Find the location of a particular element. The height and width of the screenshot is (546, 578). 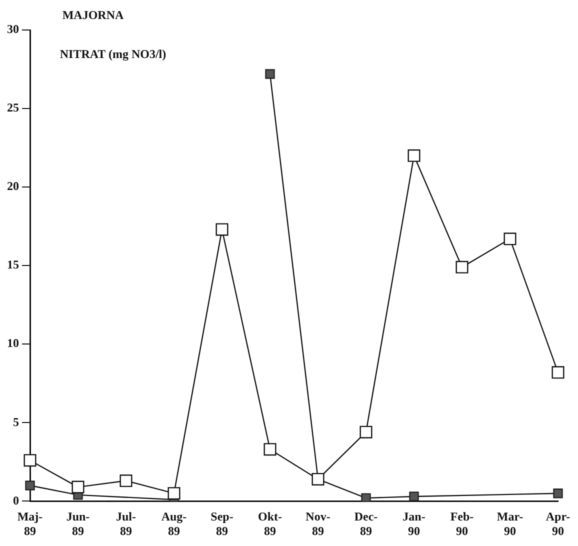

y-tick-label: 30 is located at coordinates (13, 29).